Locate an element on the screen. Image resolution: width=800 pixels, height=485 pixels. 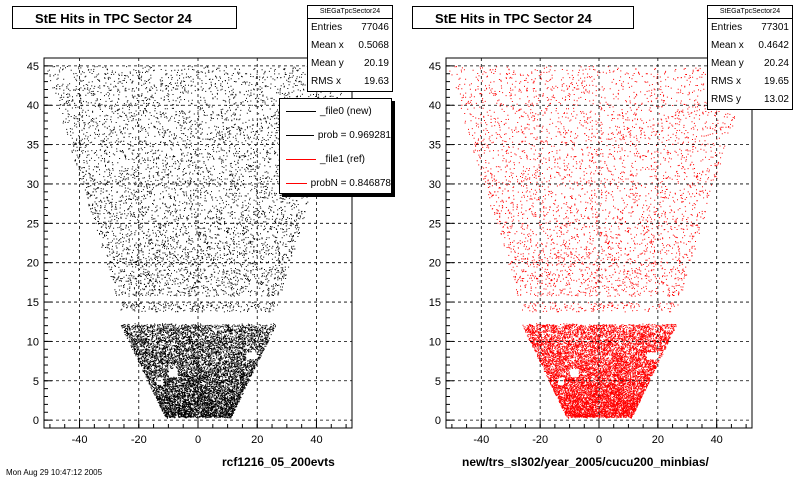
right-stats-label: RMS y is located at coordinates (726, 99).